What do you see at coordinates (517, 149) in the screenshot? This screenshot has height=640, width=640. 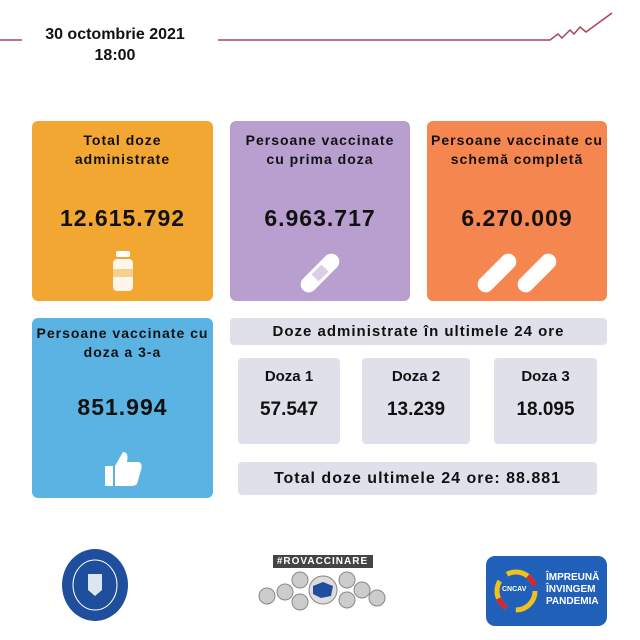 I see `card-title: Persoane vaccinate cu schemă completă` at bounding box center [517, 149].